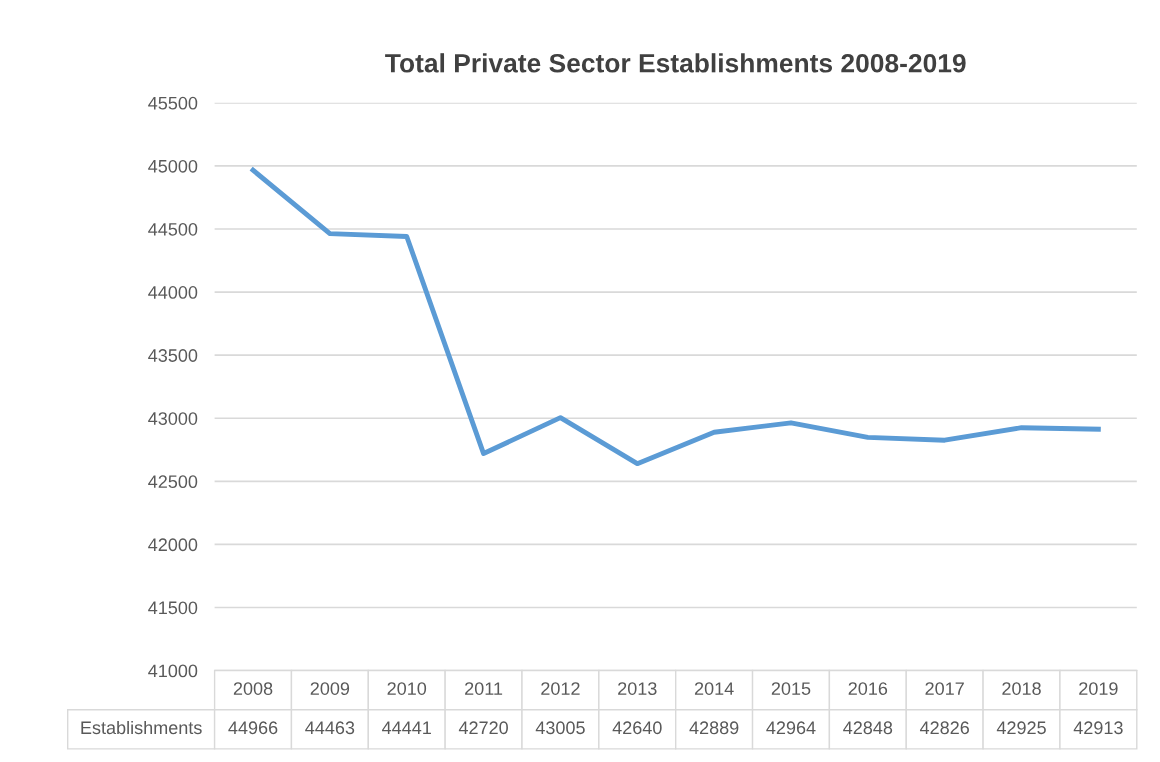 The image size is (1160, 762). Describe the element at coordinates (173, 545) in the screenshot. I see `y-tick-label: 42000` at that location.